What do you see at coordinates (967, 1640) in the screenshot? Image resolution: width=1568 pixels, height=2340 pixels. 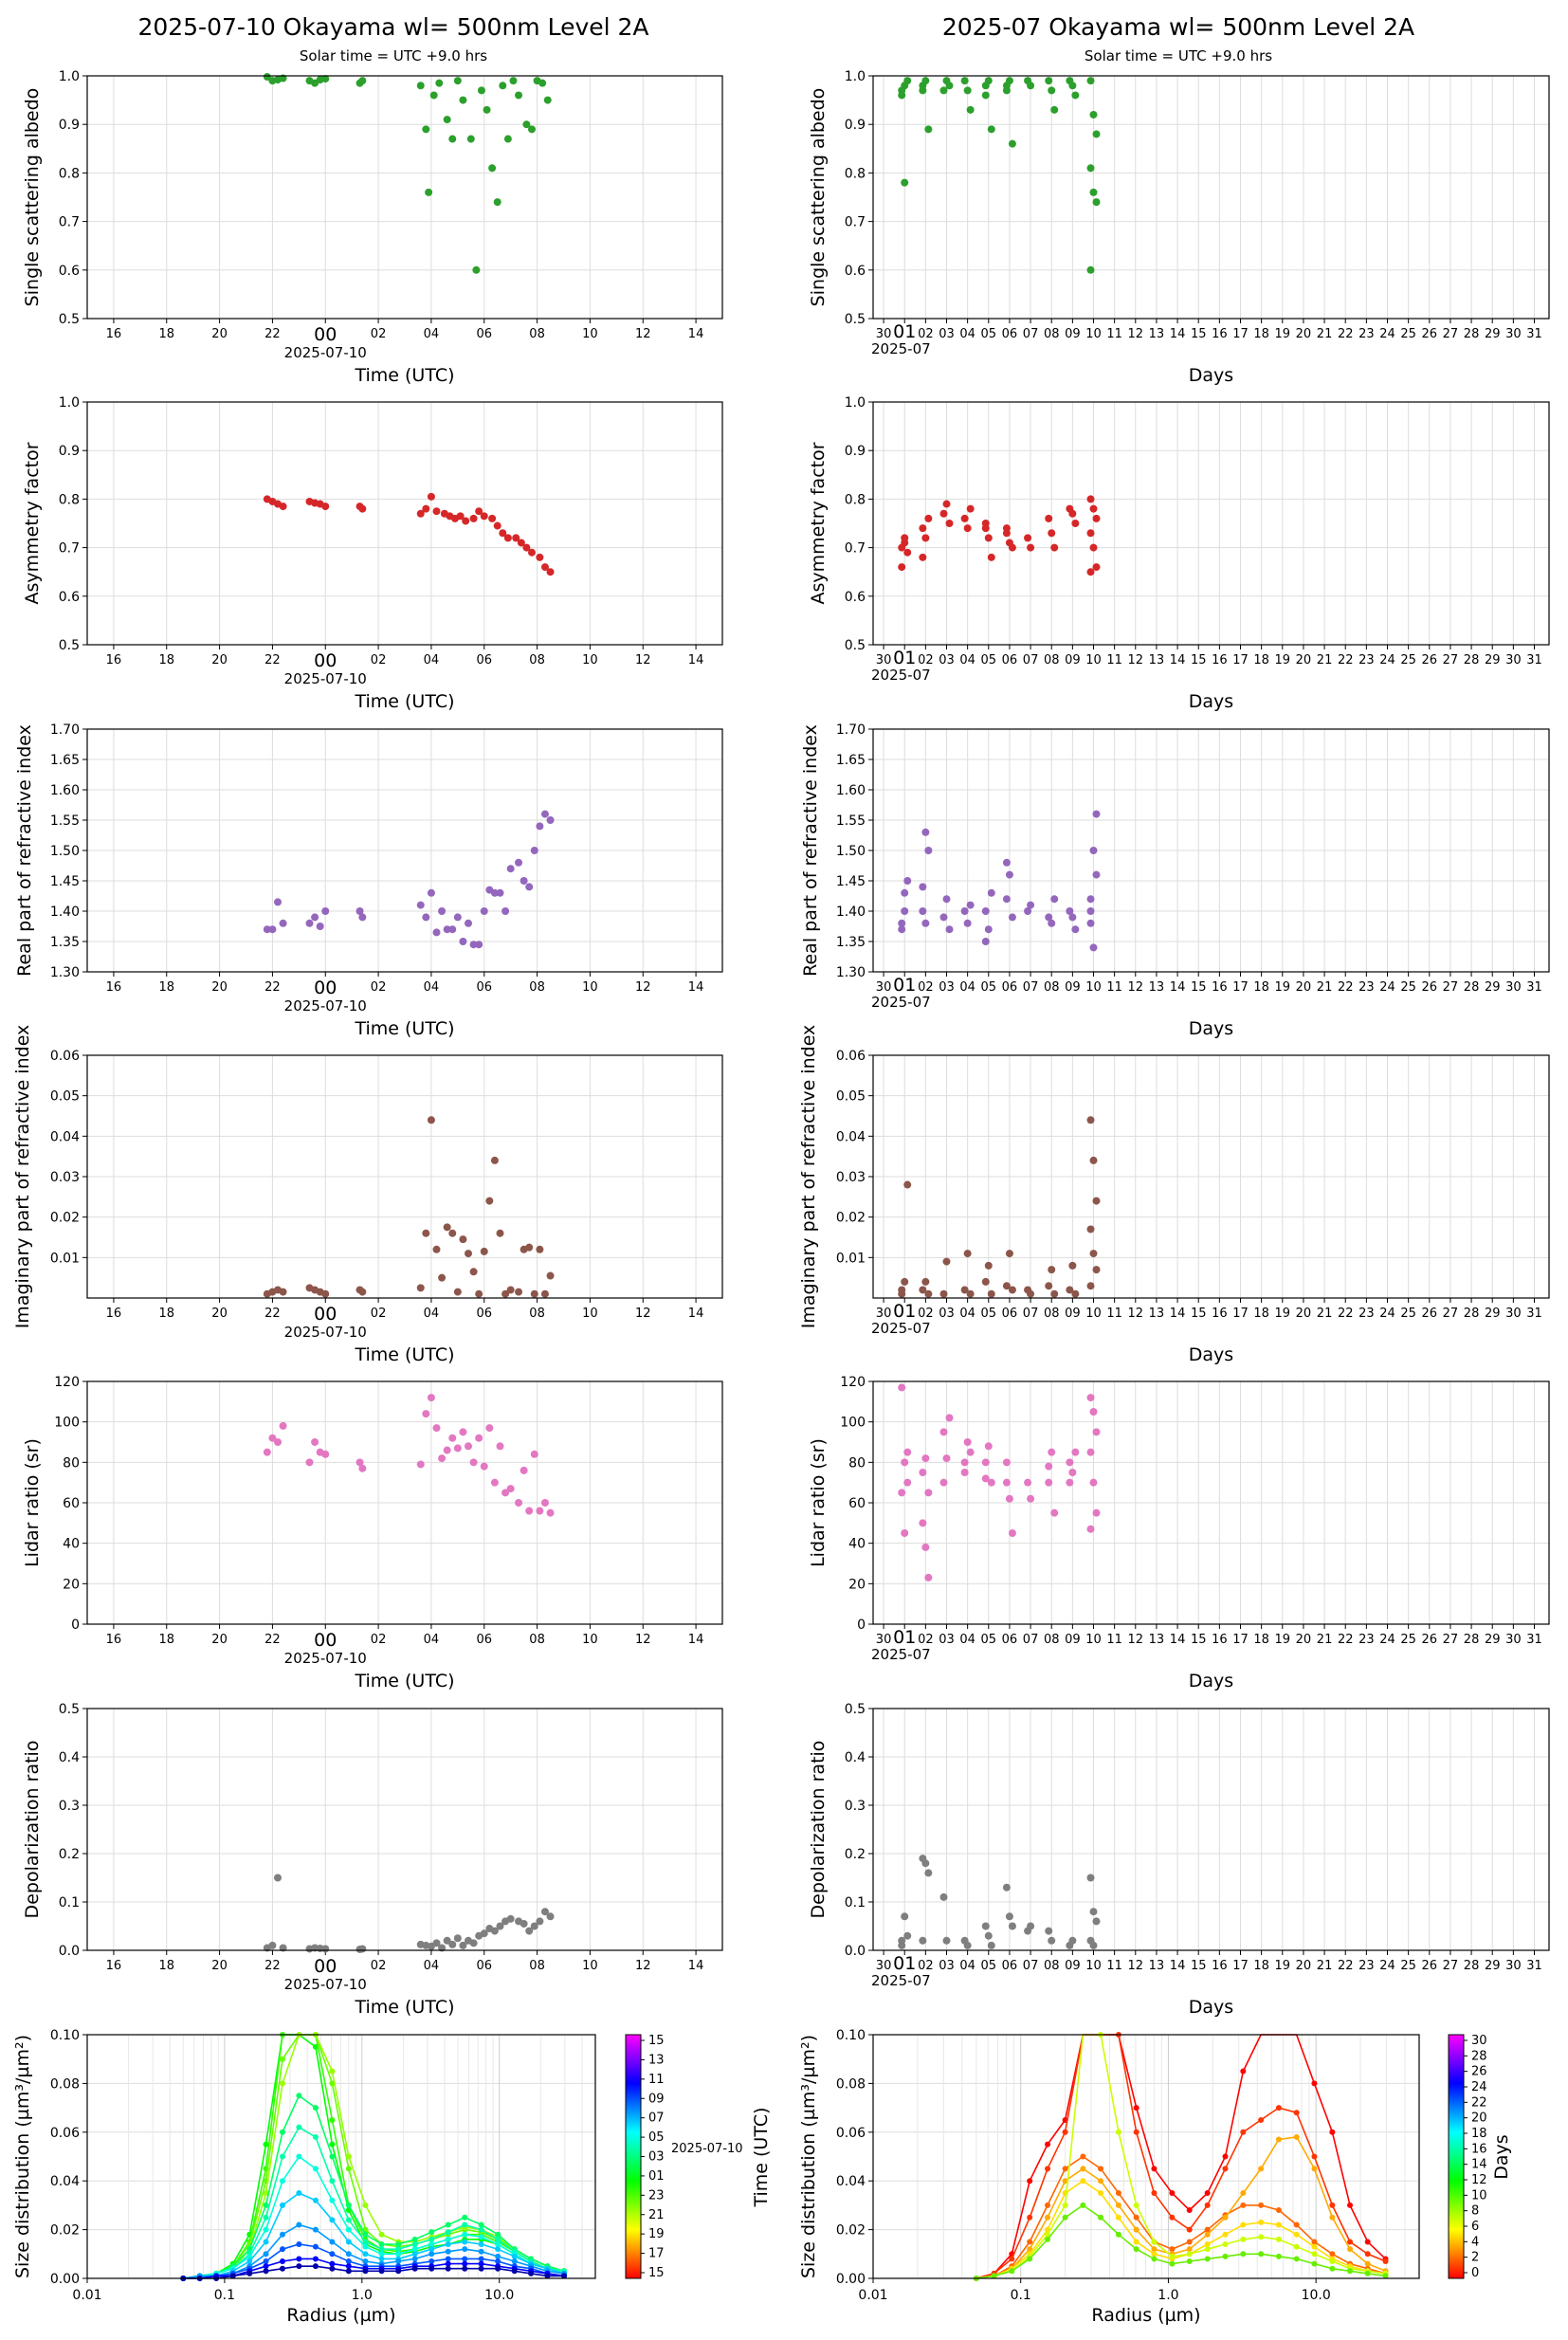 I see `right-lidar-xtick-label: 04` at bounding box center [967, 1640].